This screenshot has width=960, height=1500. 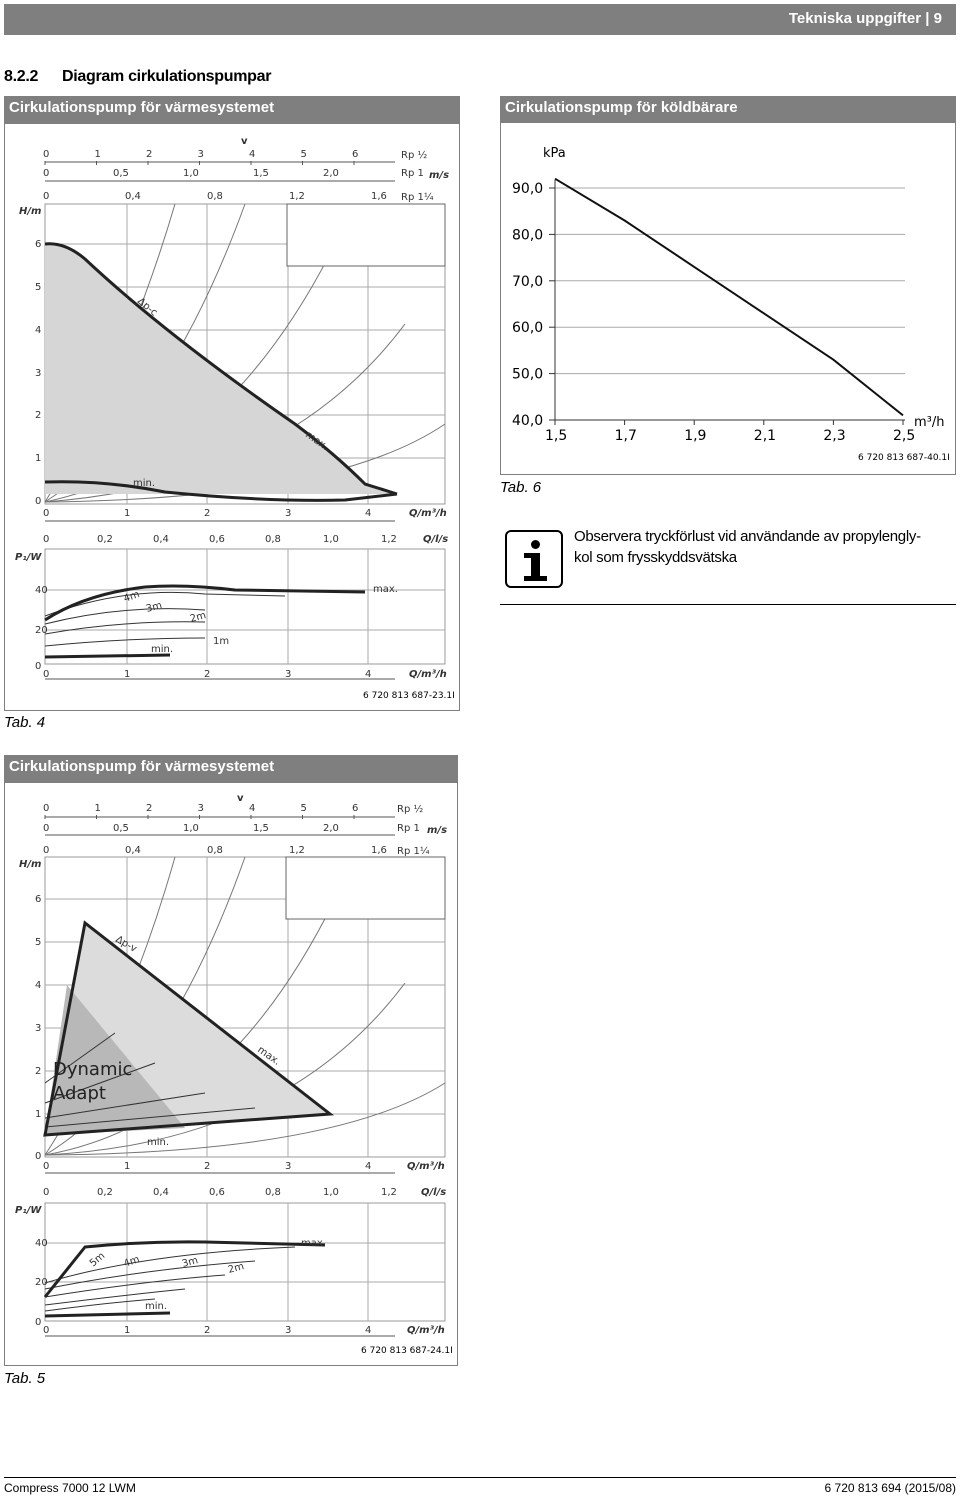 What do you see at coordinates (297, 850) in the screenshot?
I see `rp114-tick: 1,2` at bounding box center [297, 850].